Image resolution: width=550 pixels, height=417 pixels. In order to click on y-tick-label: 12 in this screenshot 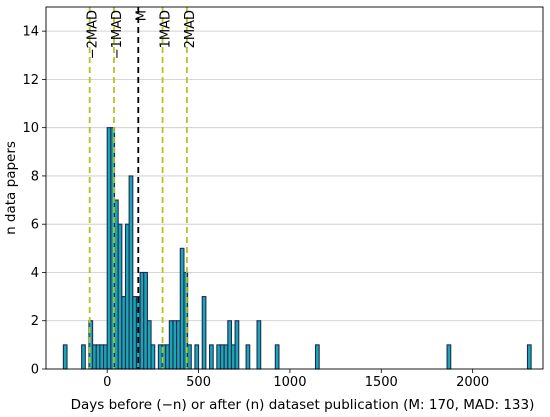, I will do `click(30, 80)`.